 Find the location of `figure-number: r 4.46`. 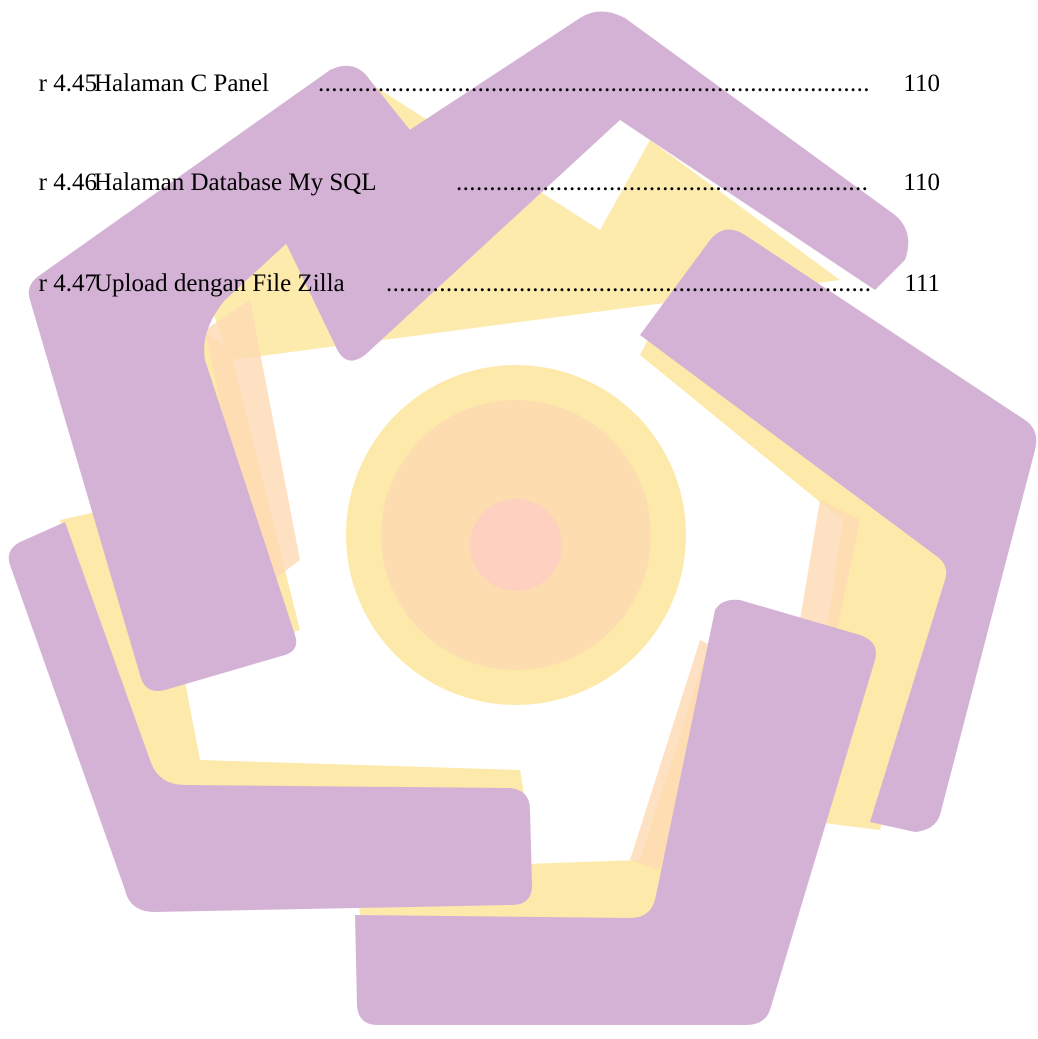

figure-number: r 4.46 is located at coordinates (67, 182).